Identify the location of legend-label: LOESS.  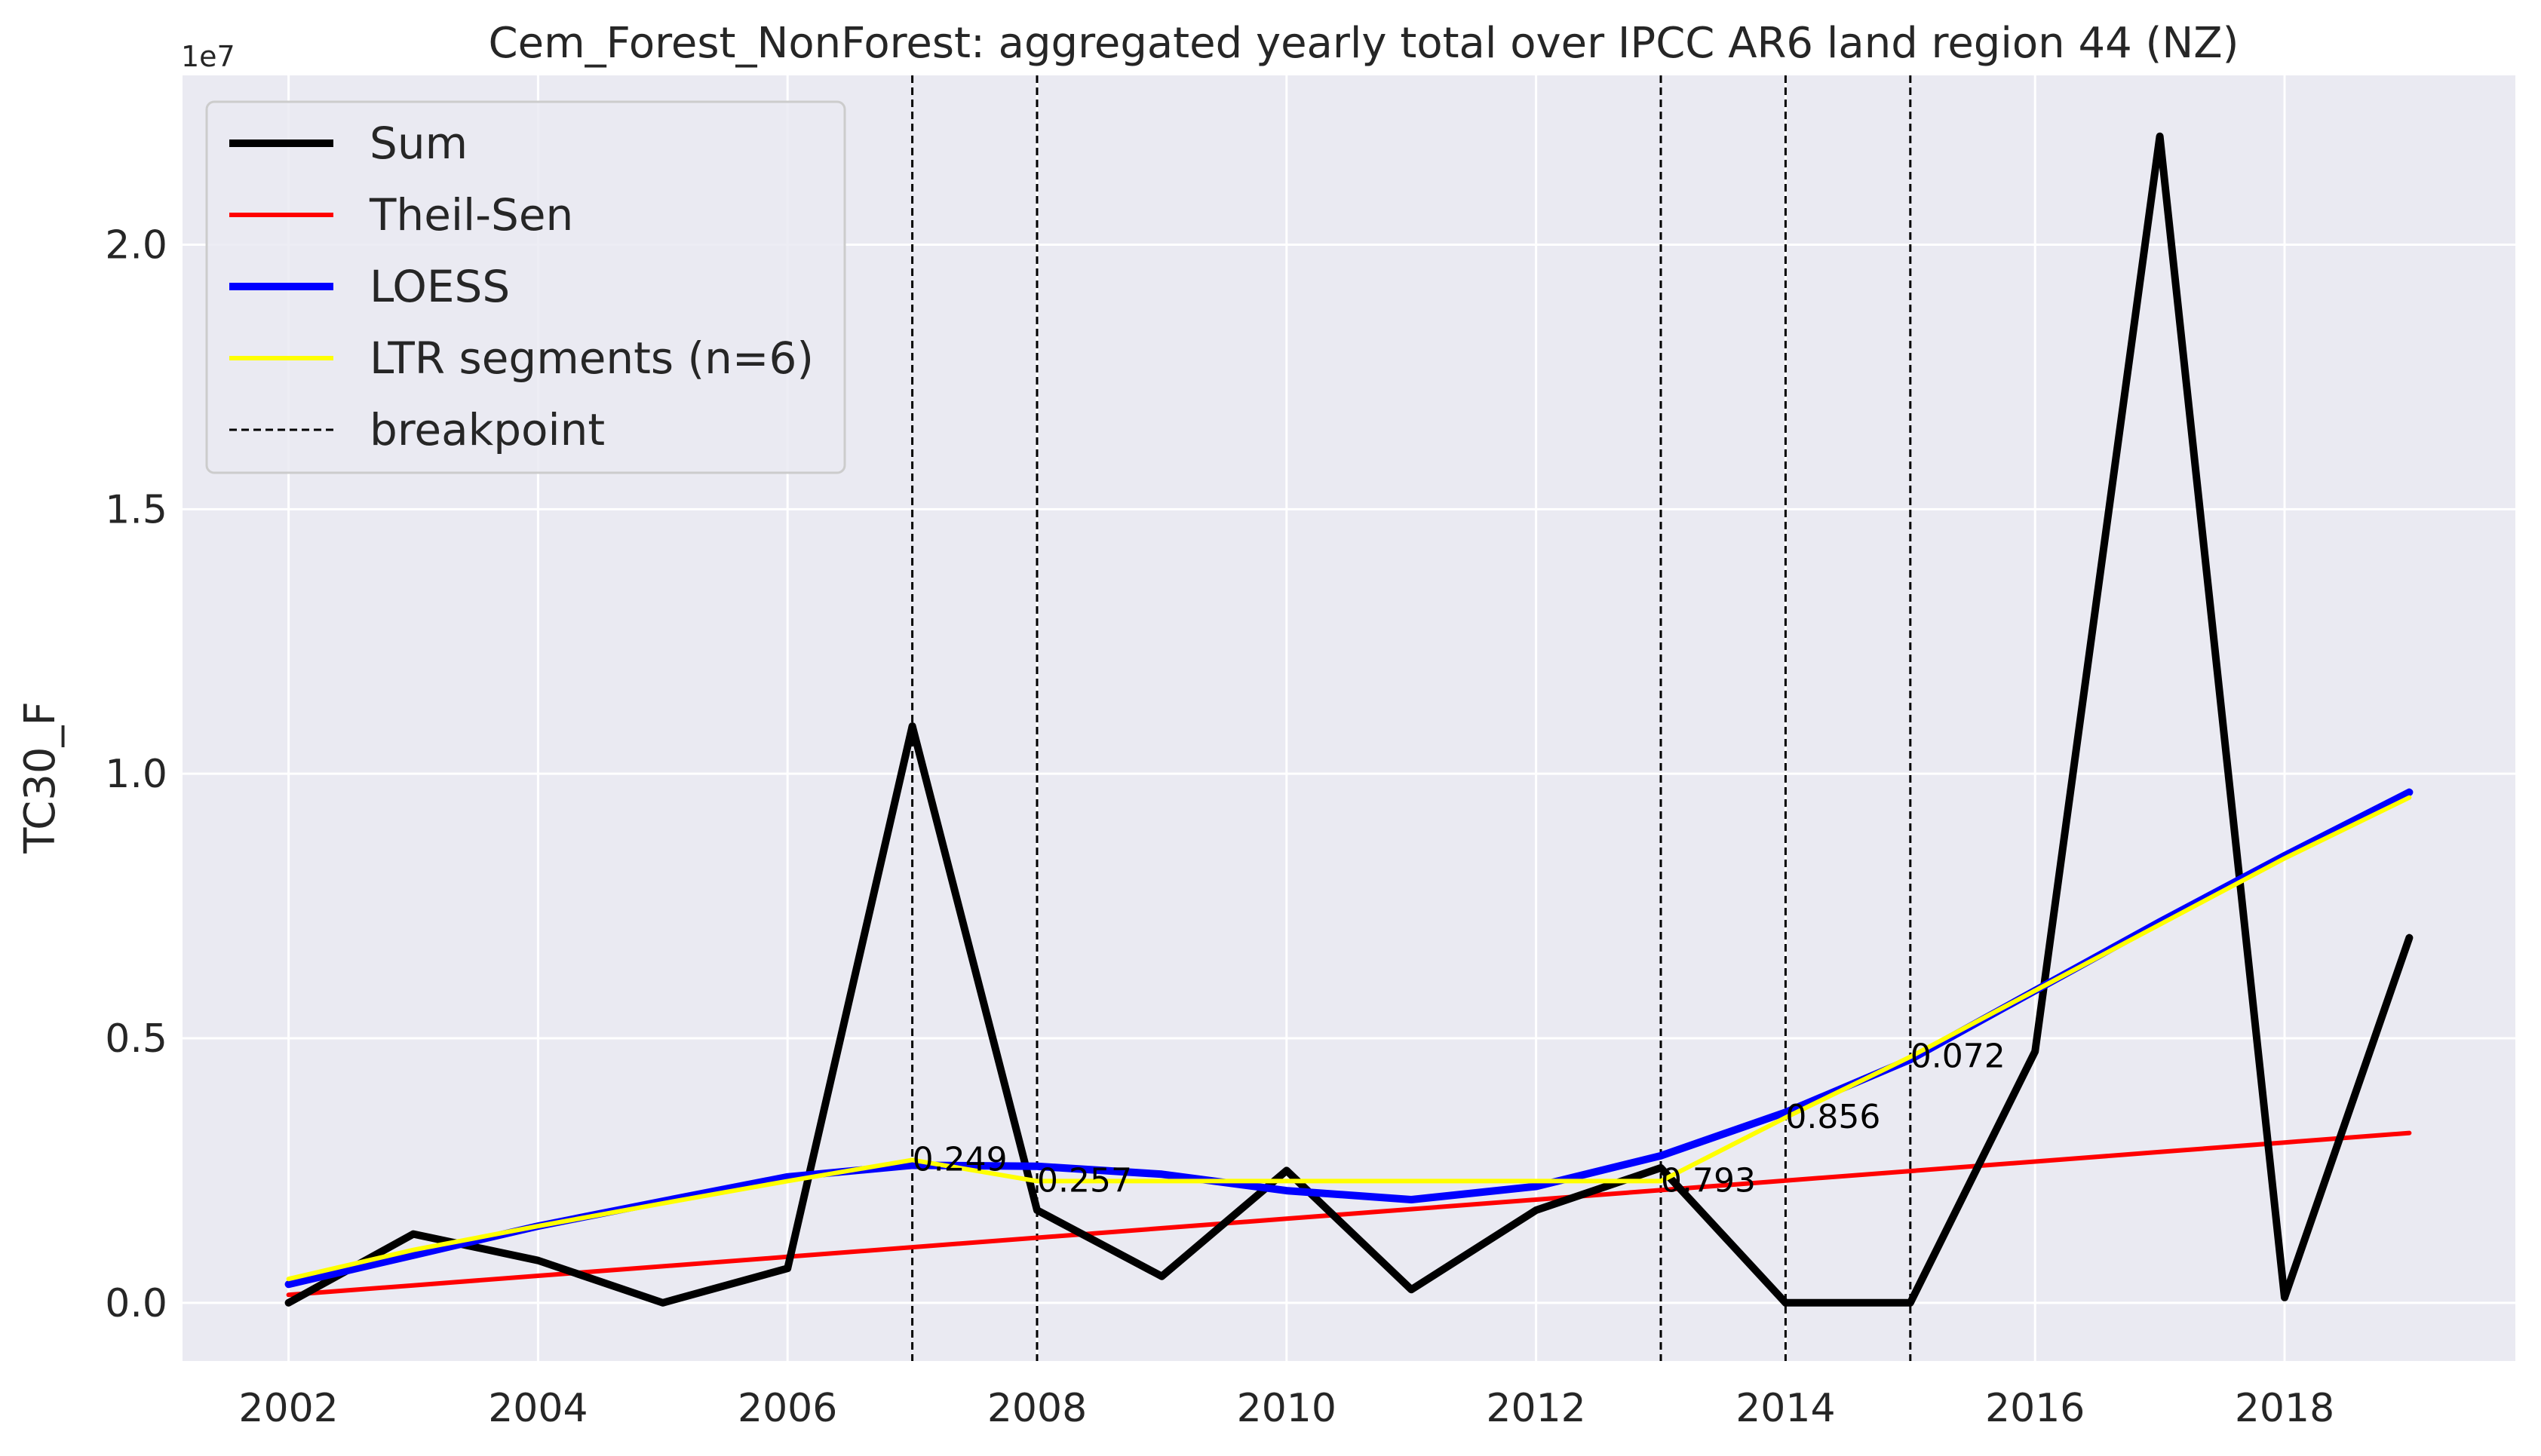
(440, 286).